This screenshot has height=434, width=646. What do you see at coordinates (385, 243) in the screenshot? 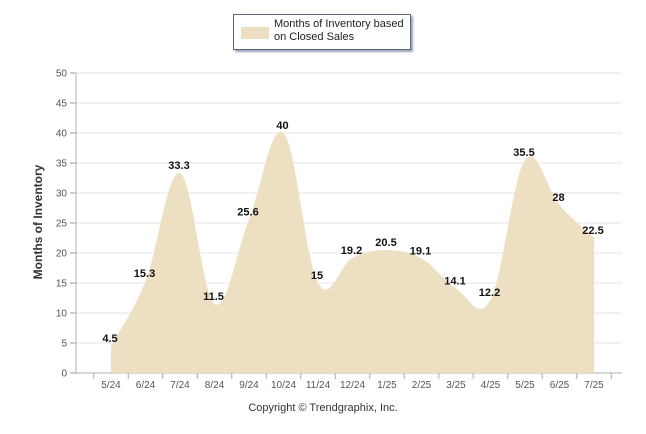
I see `data-label: 20.5` at bounding box center [385, 243].